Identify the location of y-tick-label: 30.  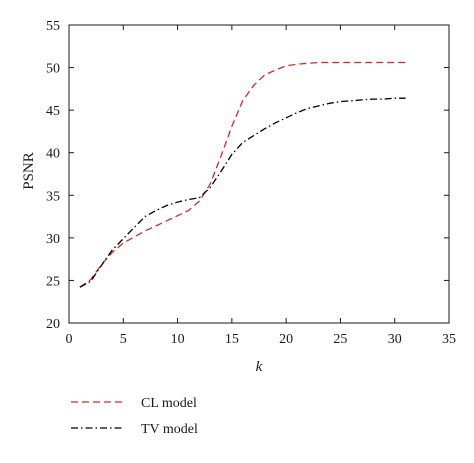
(53, 239).